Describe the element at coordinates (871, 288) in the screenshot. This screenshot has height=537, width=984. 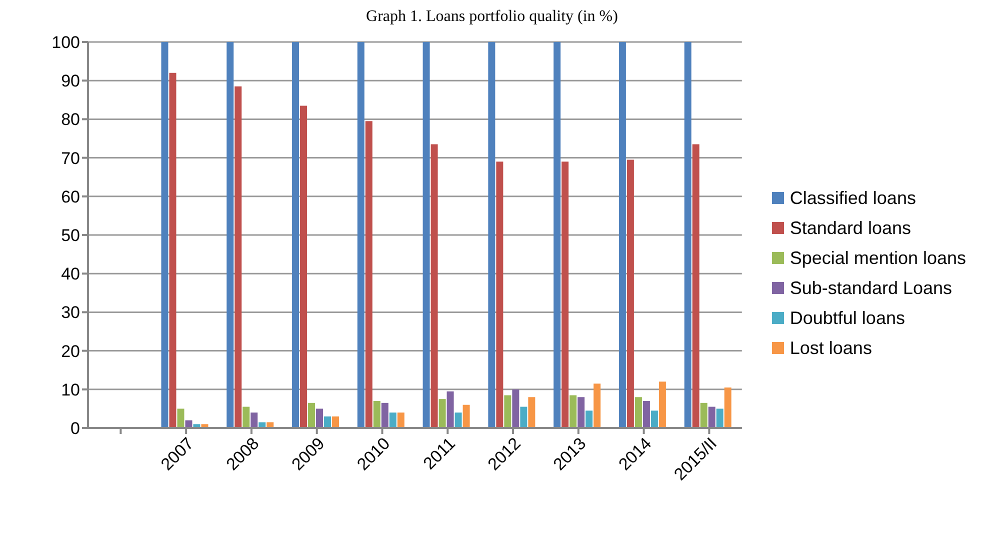
I see `legend-label: Sub-standard Loans` at that location.